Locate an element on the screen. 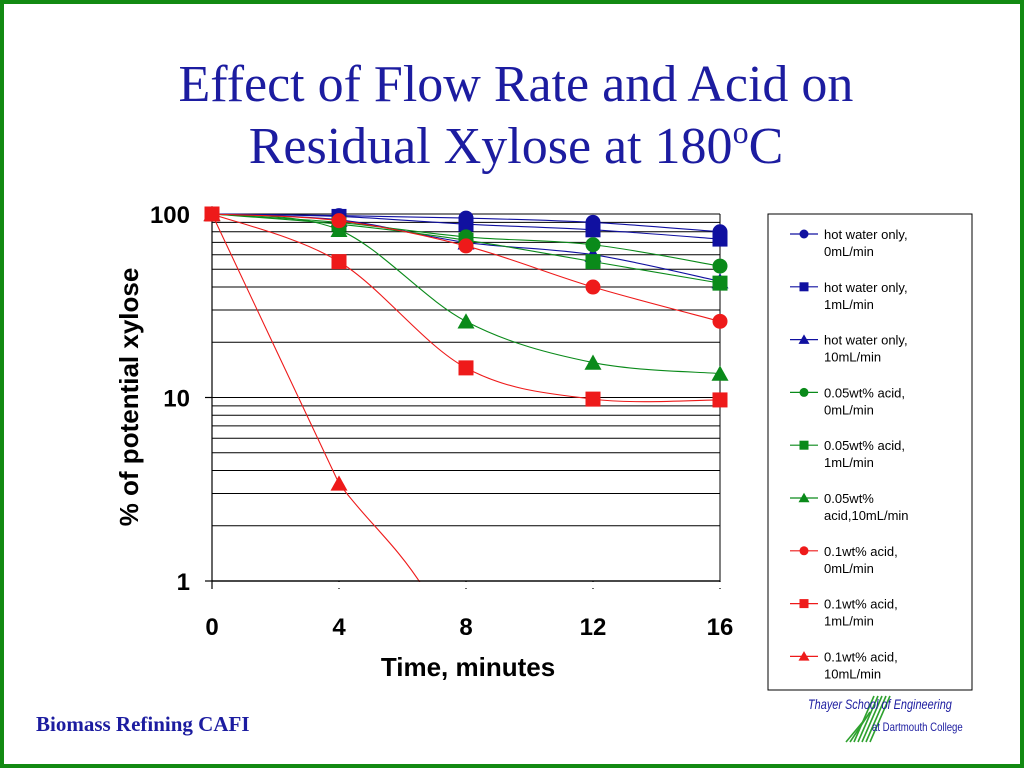 Image resolution: width=1024 pixels, height=772 pixels. title-line-2-text: Residual Xylose at 180 is located at coordinates (490, 146).